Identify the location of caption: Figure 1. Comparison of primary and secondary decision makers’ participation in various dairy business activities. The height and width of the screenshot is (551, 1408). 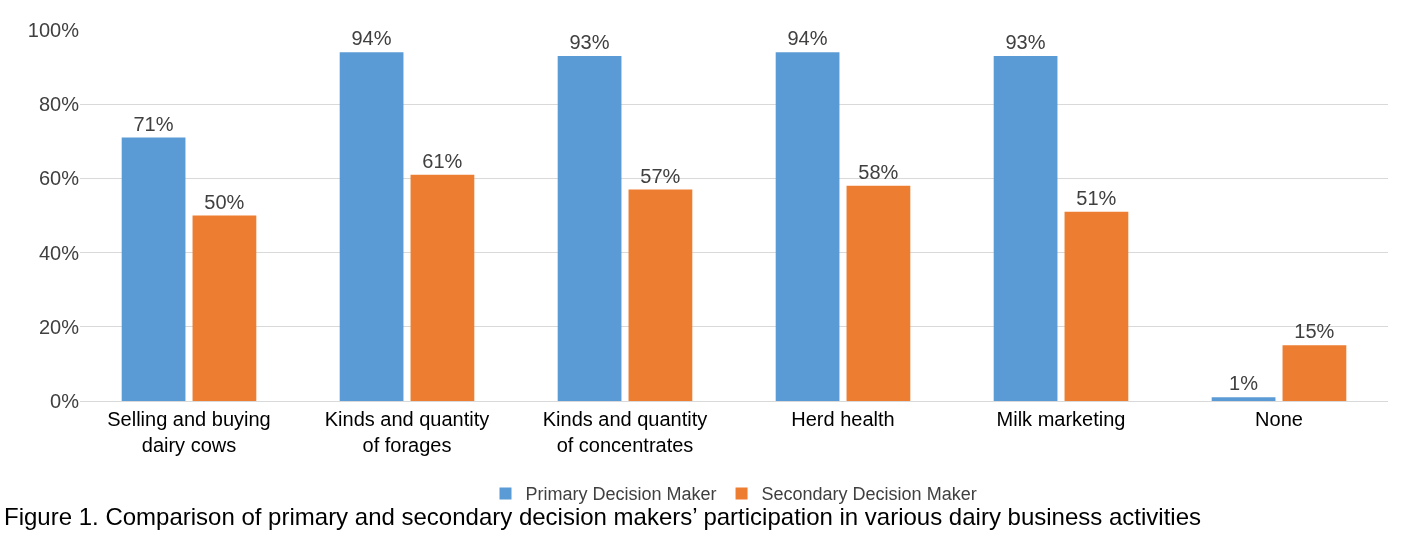
(602, 516).